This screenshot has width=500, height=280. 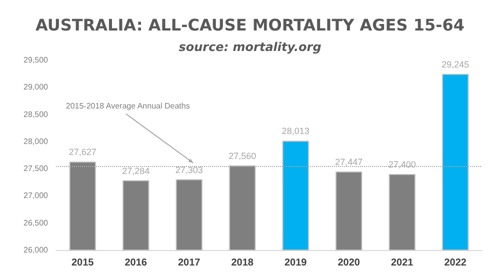 I want to click on x-tick-label: 2022, so click(x=455, y=263).